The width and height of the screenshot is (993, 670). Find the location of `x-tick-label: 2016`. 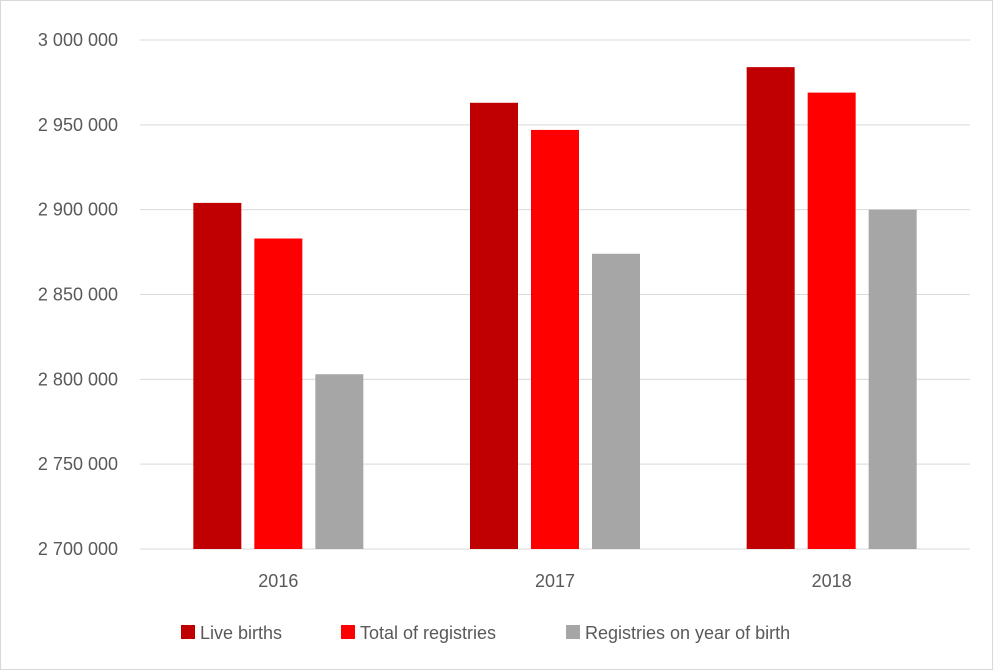

x-tick-label: 2016 is located at coordinates (278, 581).